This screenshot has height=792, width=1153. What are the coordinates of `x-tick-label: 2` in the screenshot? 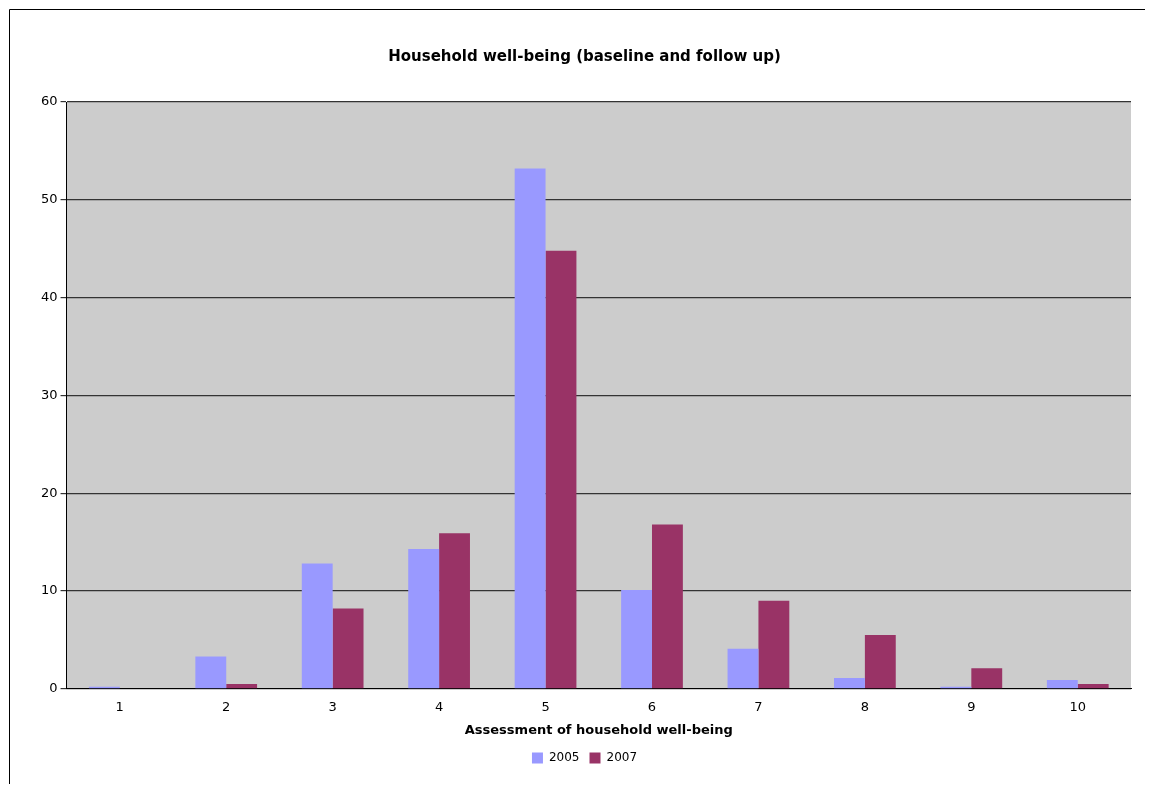 It's located at (226, 706).